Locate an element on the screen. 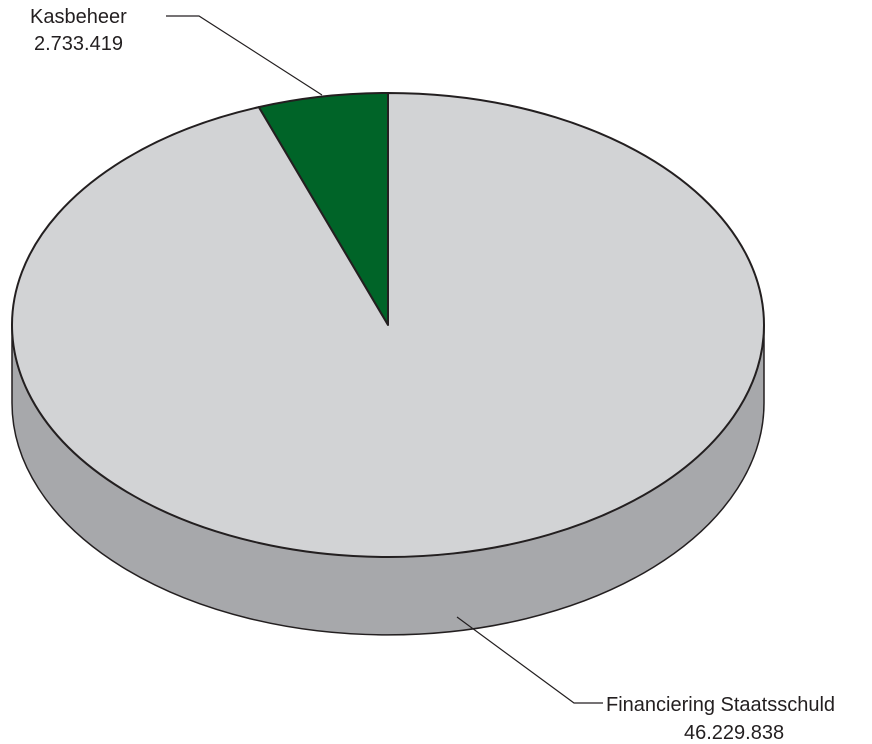  label-kasbeheer-name: Kasbeheer is located at coordinates (78, 17).